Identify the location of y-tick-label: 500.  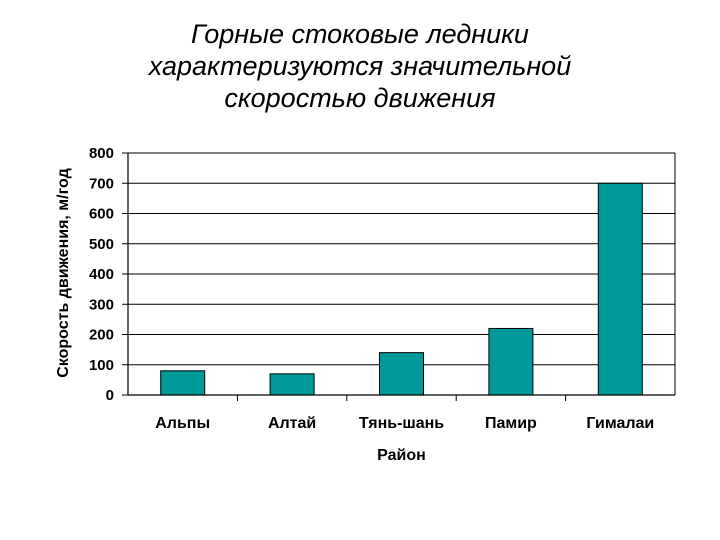
(101, 244).